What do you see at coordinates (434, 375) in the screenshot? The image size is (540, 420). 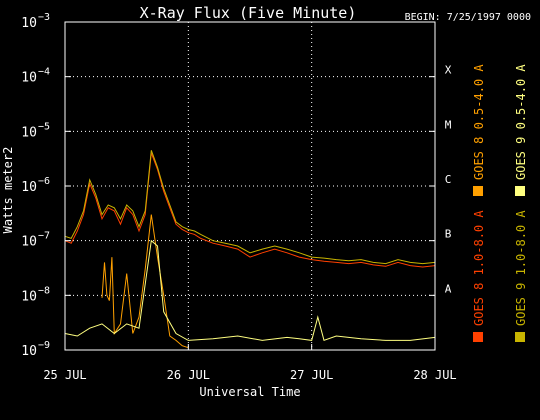 I see `x-tick-label: 28 JUL` at bounding box center [434, 375].